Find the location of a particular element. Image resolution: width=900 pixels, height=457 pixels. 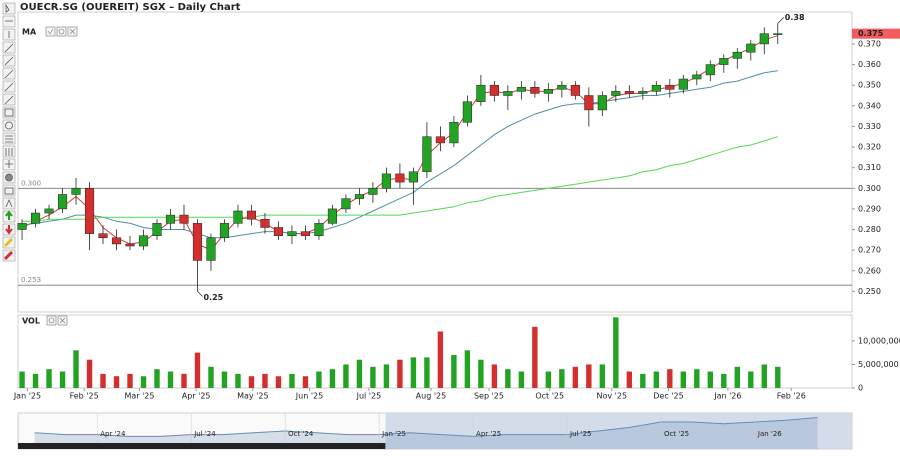

toolbar is located at coordinates (9, 132).